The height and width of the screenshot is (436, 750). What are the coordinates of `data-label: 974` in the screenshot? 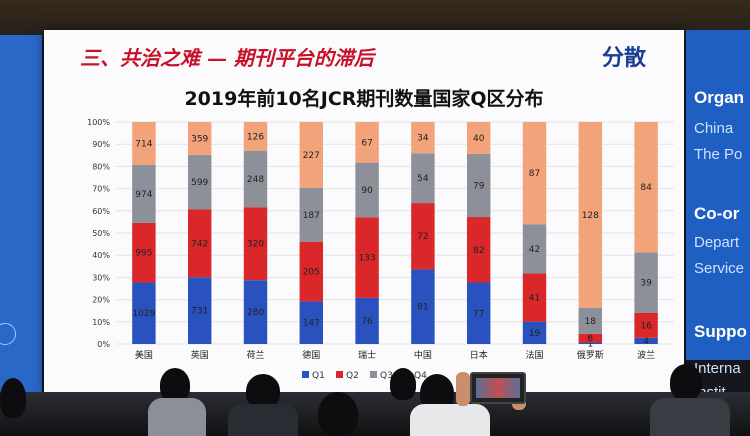 It's located at (143, 195).